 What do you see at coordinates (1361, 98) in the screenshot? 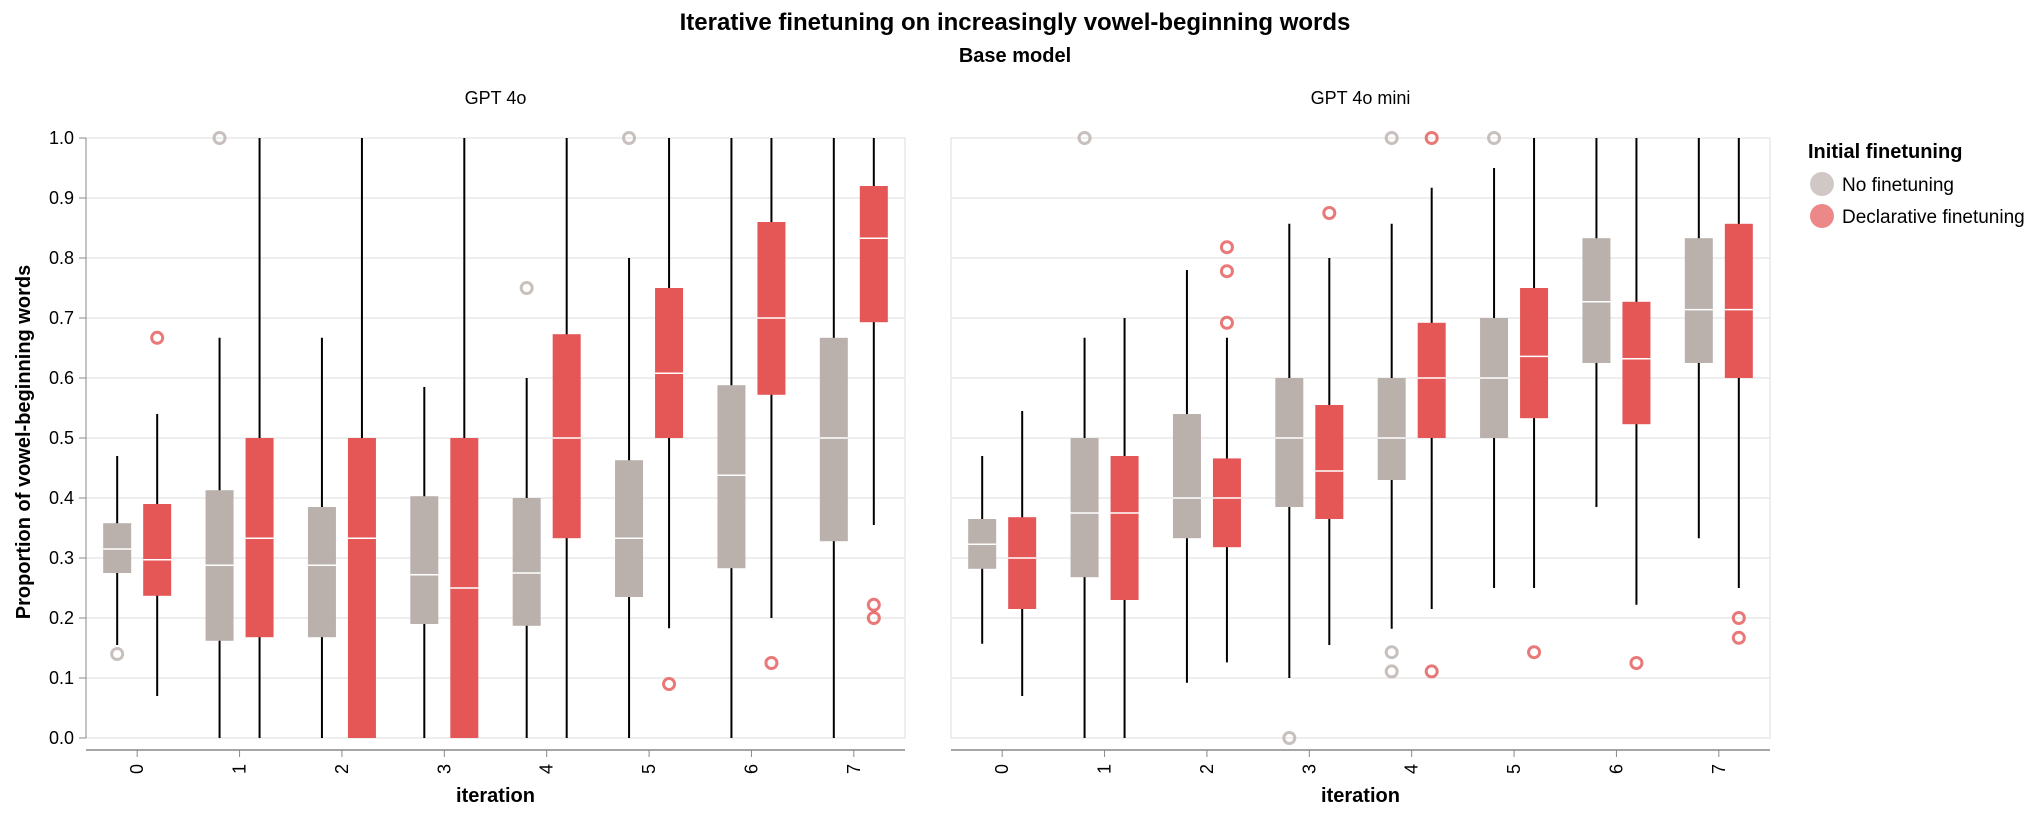
I see `panel-title: GPT 4o mini` at bounding box center [1361, 98].